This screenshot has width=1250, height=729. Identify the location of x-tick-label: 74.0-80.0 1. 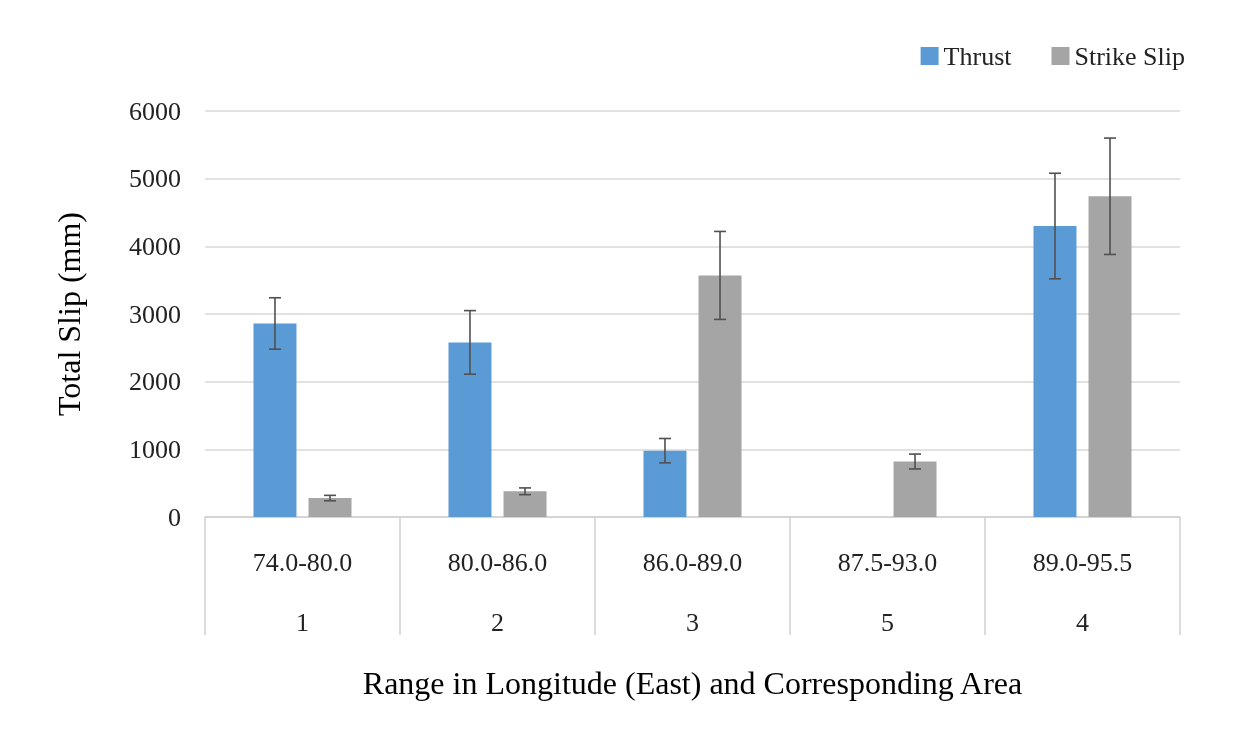
(302, 592).